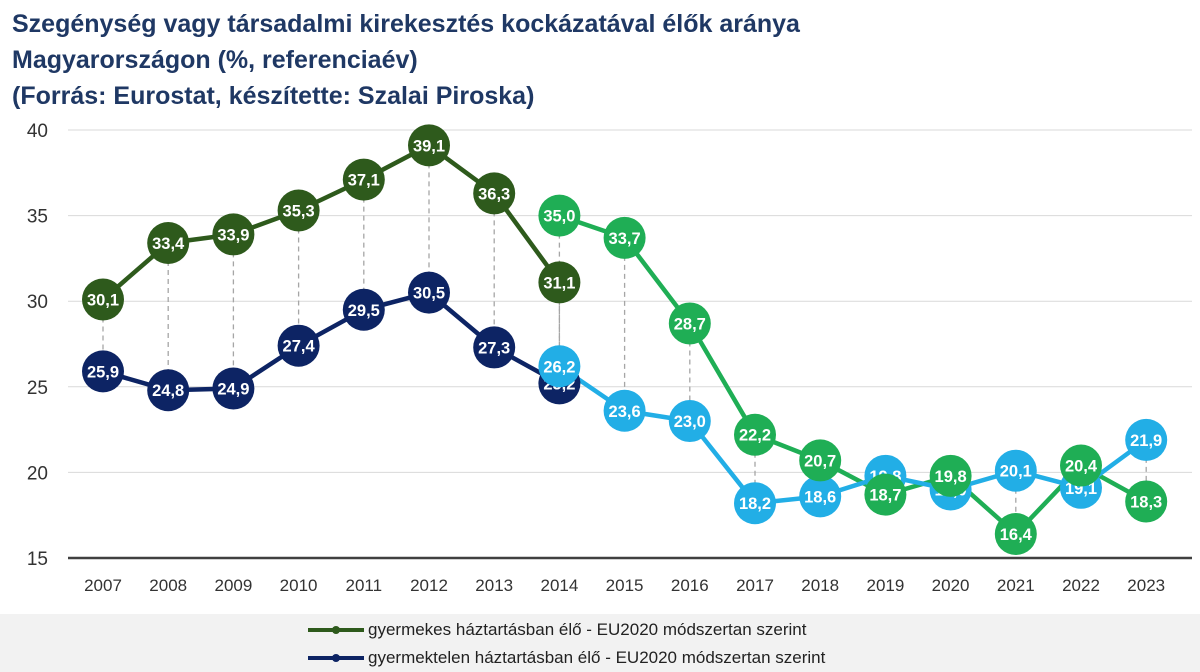 Image resolution: width=1200 pixels, height=672 pixels. I want to click on data-label-s4-2015: 23,6, so click(625, 412).